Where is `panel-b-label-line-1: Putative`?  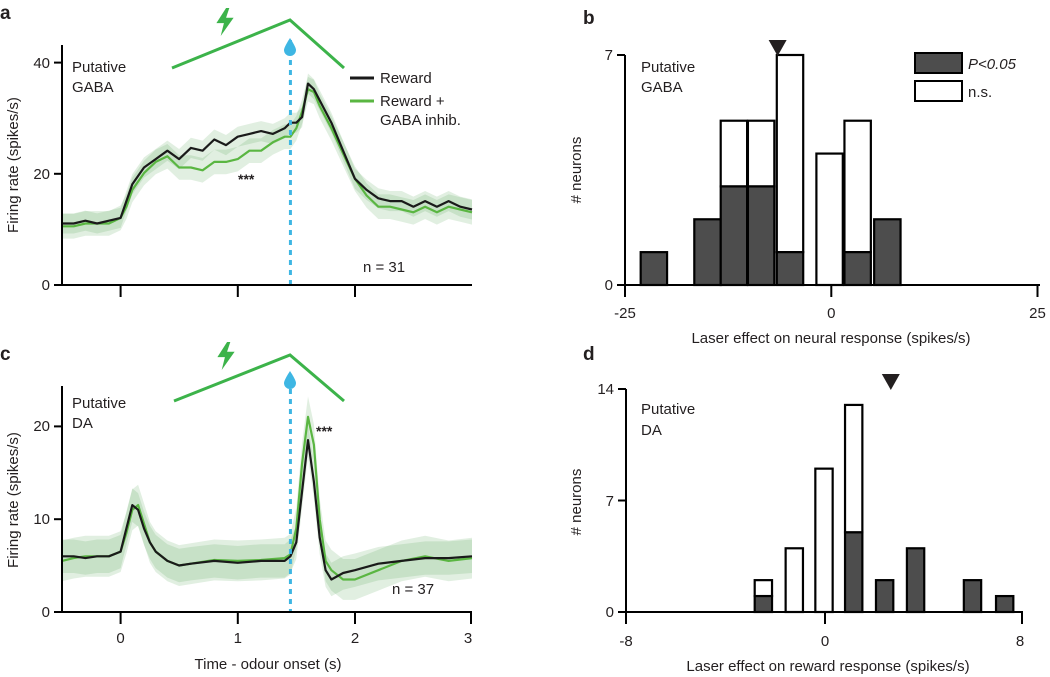 panel-b-label-line-1: Putative is located at coordinates (668, 67).